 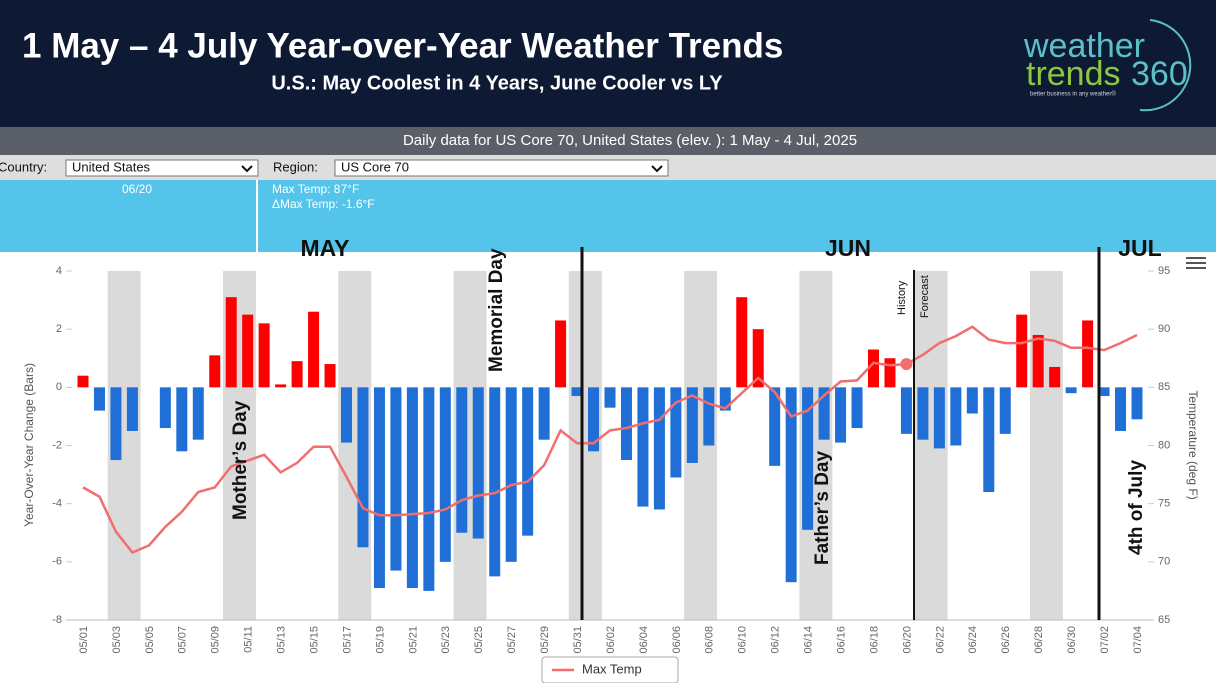 What do you see at coordinates (59, 387) in the screenshot?
I see `y-tick-label: 0` at bounding box center [59, 387].